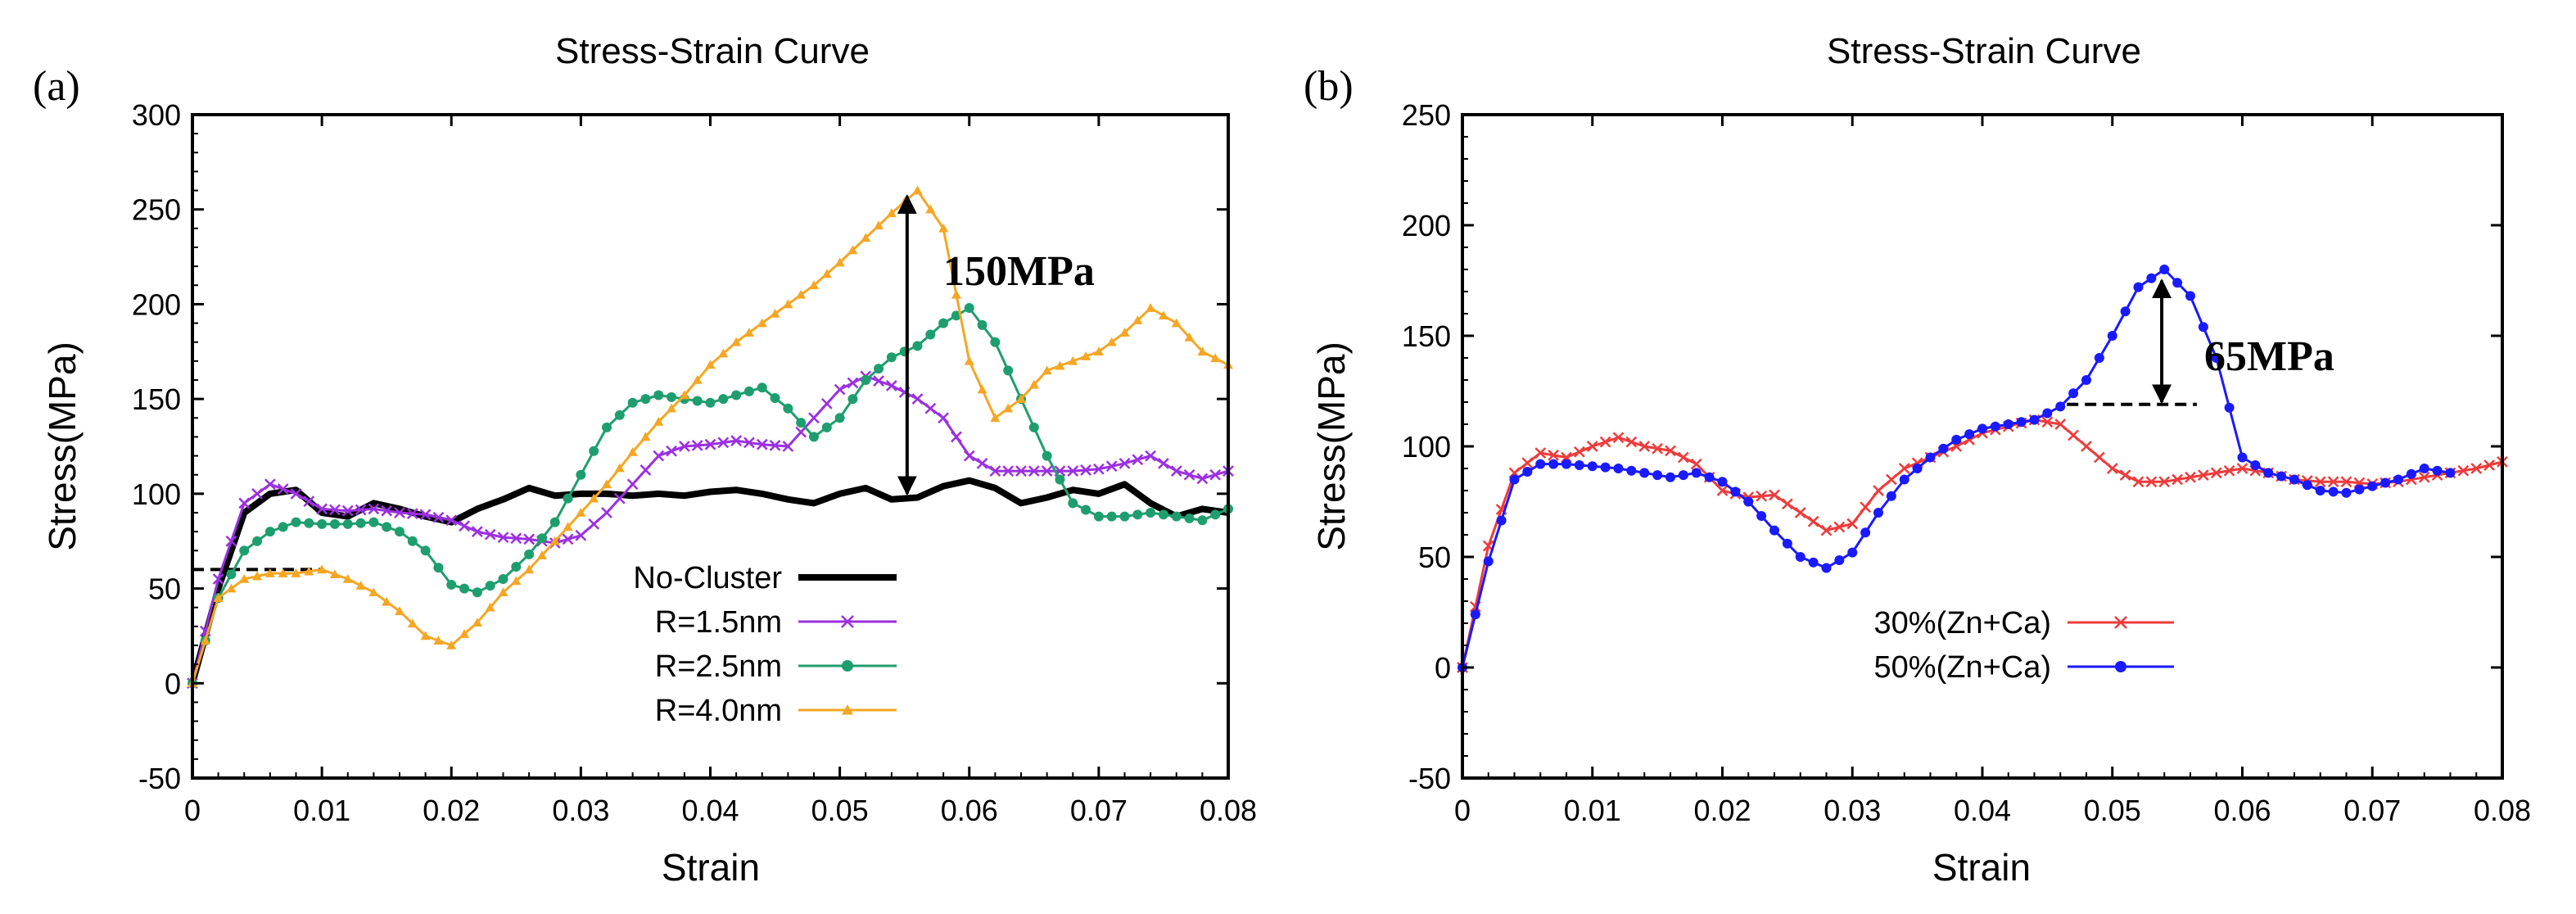 This screenshot has height=914, width=2576. I want to click on y-tick-label: 0, so click(1443, 668).